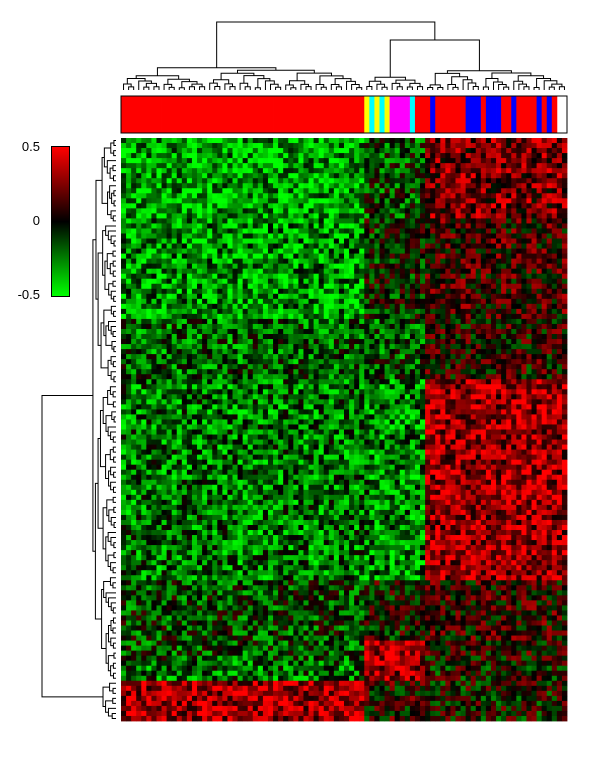  What do you see at coordinates (114, 193) in the screenshot?
I see `dendrogram-link` at bounding box center [114, 193].